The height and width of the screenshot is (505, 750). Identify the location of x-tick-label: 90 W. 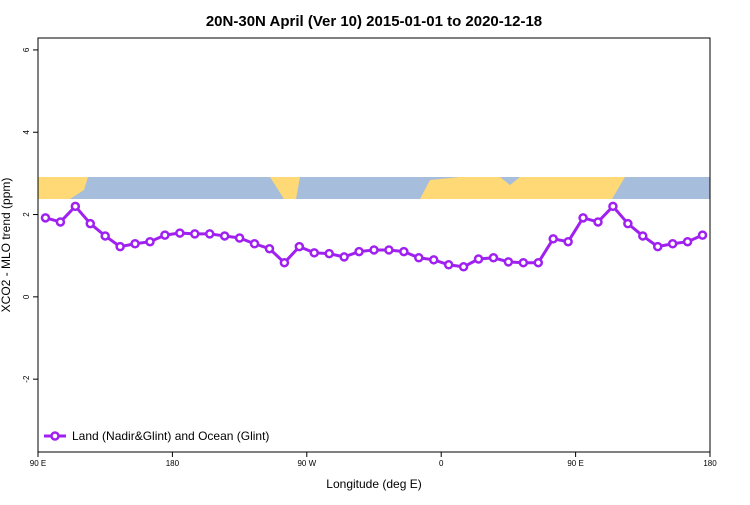
(306, 463).